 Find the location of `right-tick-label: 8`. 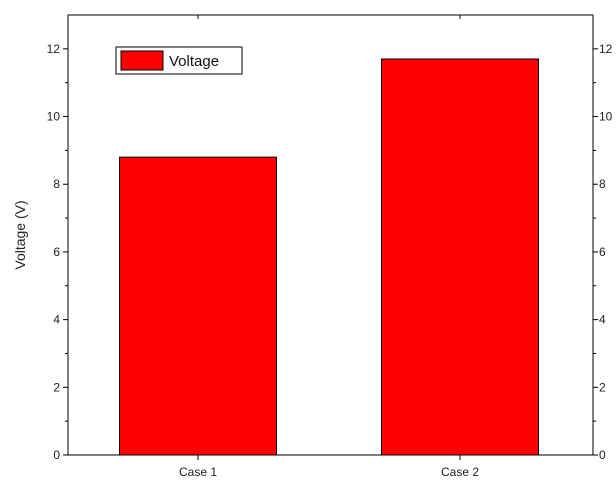

right-tick-label: 8 is located at coordinates (602, 184).